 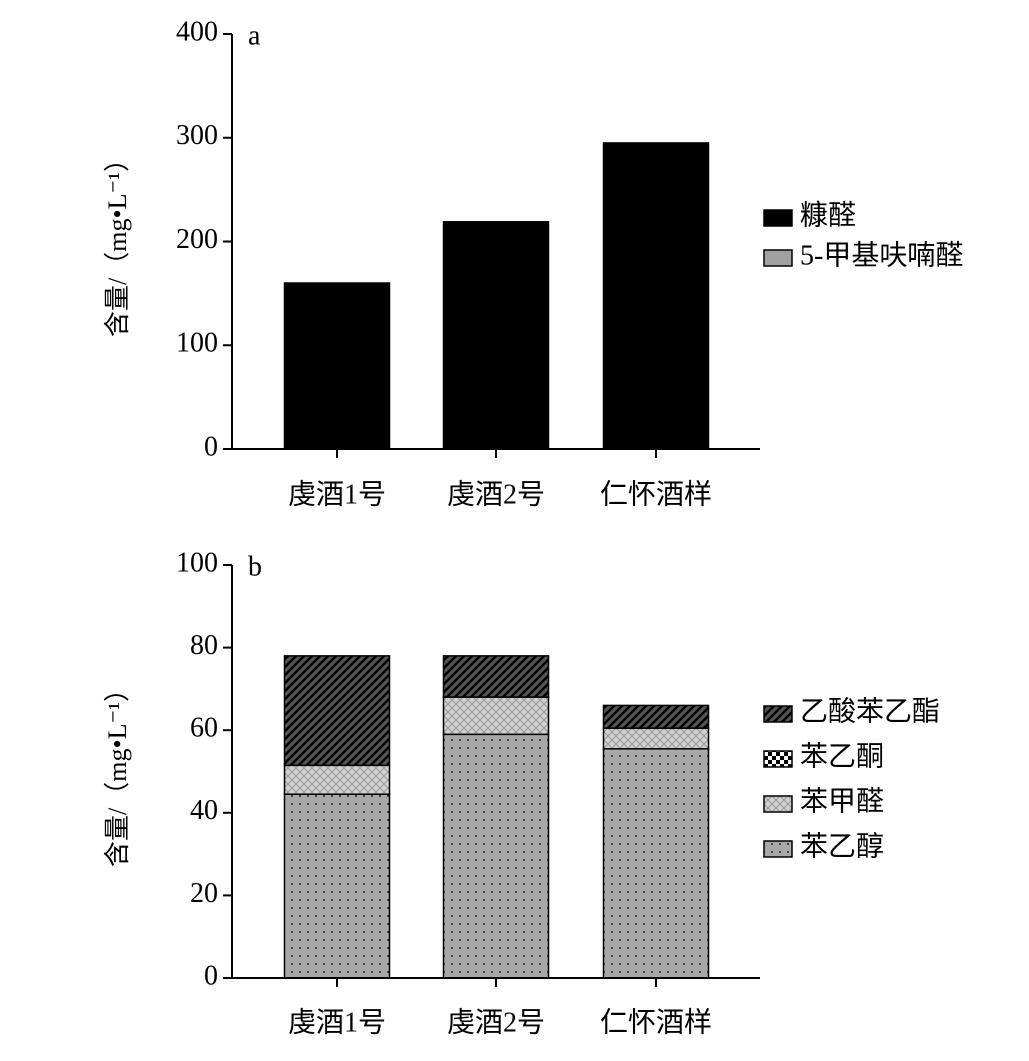 I want to click on panel-label: b, so click(x=255, y=566).